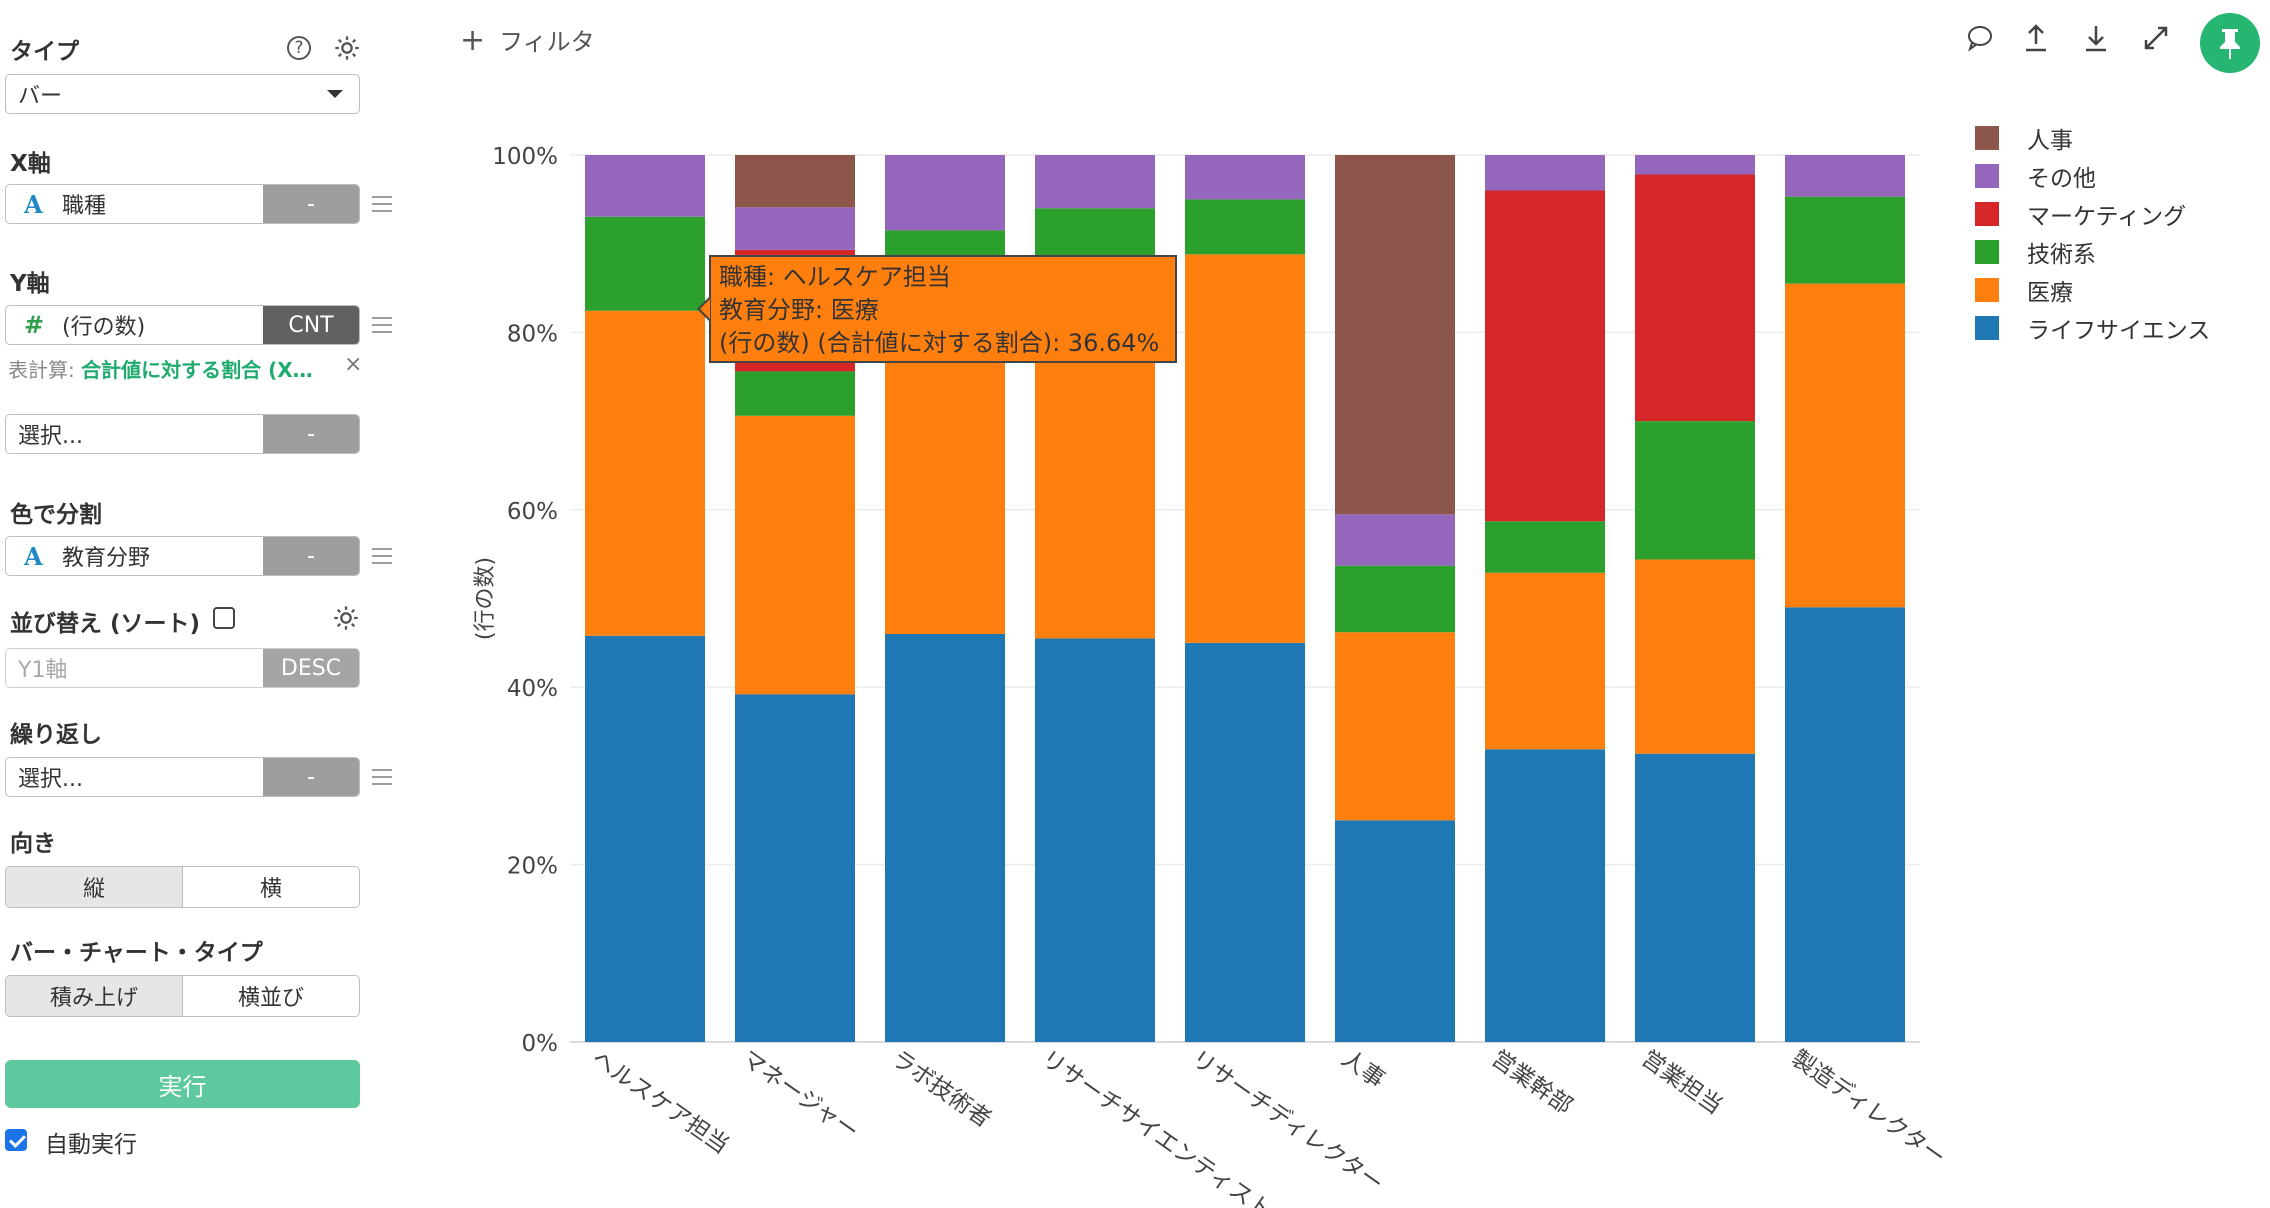 The height and width of the screenshot is (1208, 2270). What do you see at coordinates (1980, 38) in the screenshot?
I see `comment-icon` at bounding box center [1980, 38].